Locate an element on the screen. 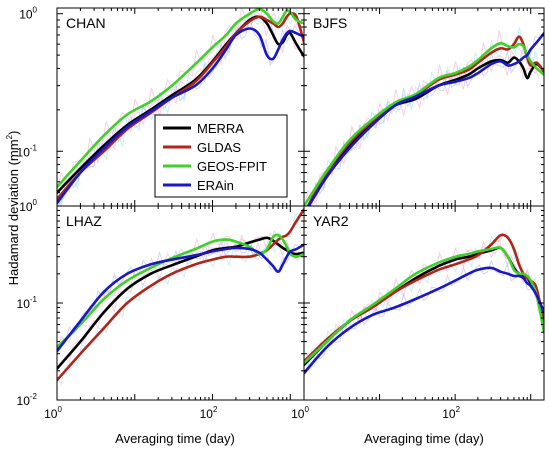 Image resolution: width=550 pixels, height=452 pixels. legend-label-geos-fpit: GEOS-FPIT is located at coordinates (232, 166).